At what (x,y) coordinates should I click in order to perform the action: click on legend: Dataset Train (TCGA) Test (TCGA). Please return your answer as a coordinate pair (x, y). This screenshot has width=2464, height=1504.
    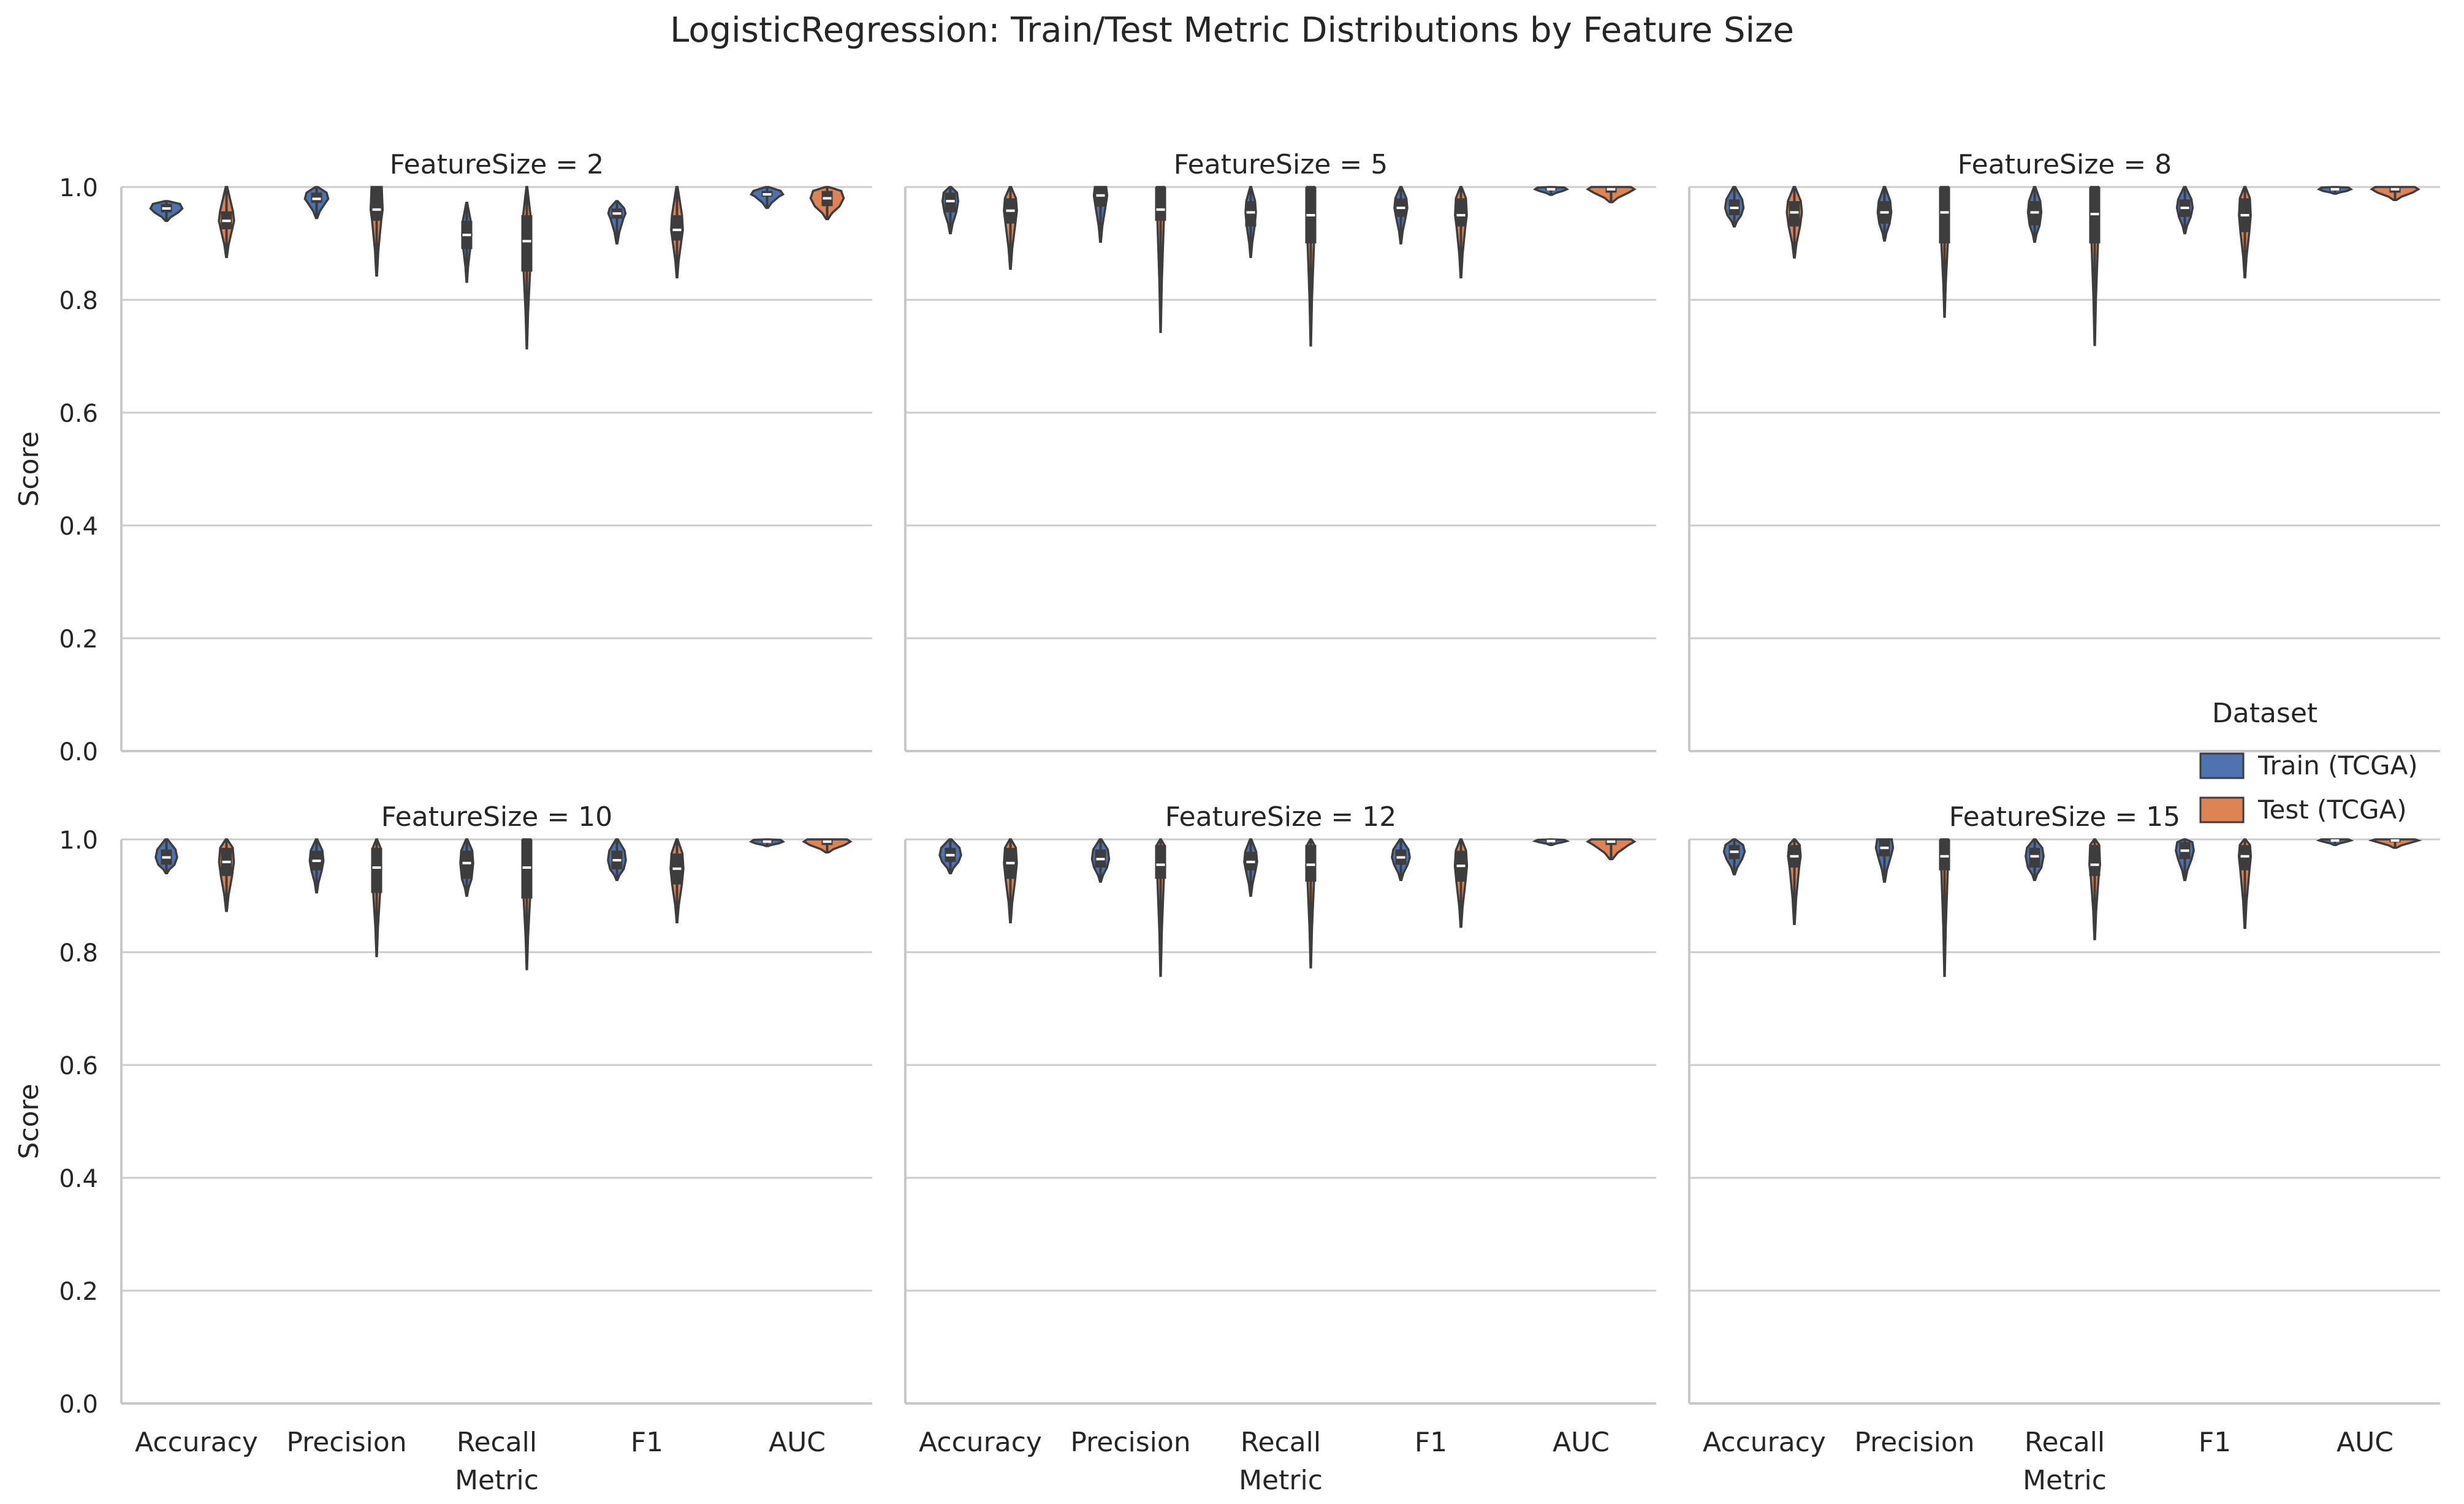
    Looking at the image, I should click on (2308, 761).